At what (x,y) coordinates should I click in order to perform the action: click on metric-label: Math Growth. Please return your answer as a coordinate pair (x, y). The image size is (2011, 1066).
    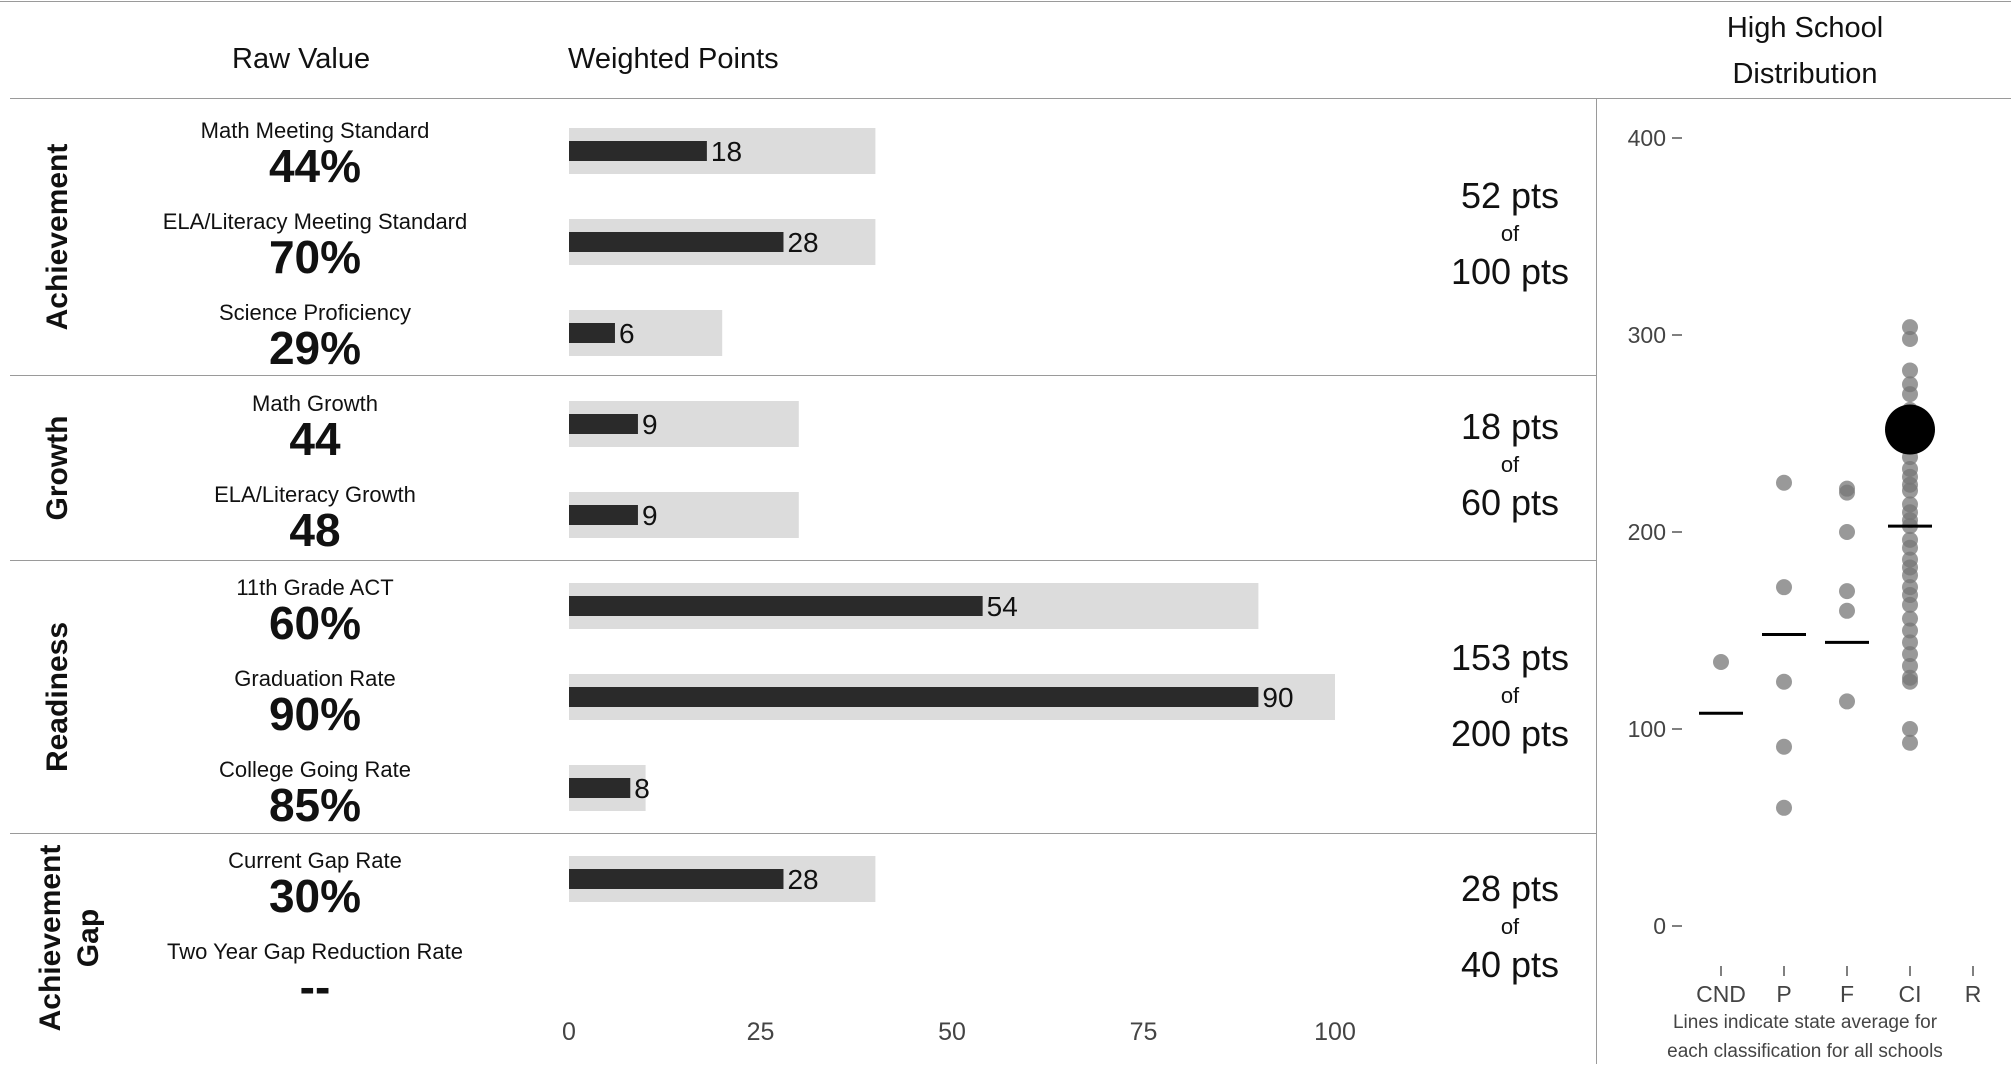
    Looking at the image, I should click on (315, 403).